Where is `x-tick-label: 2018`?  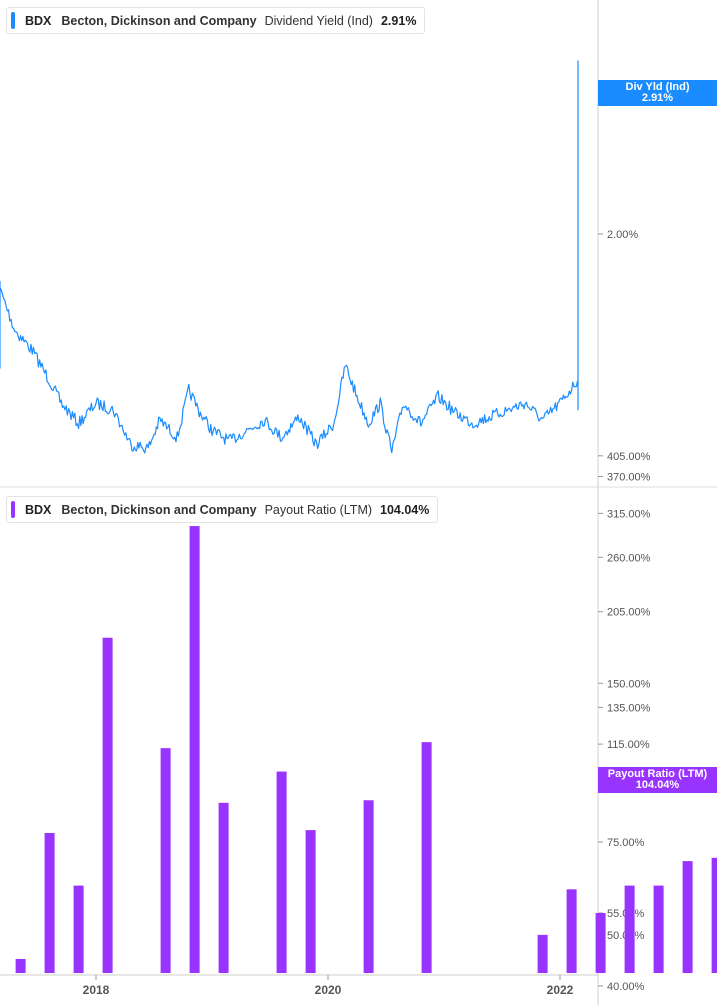 x-tick-label: 2018 is located at coordinates (96, 990).